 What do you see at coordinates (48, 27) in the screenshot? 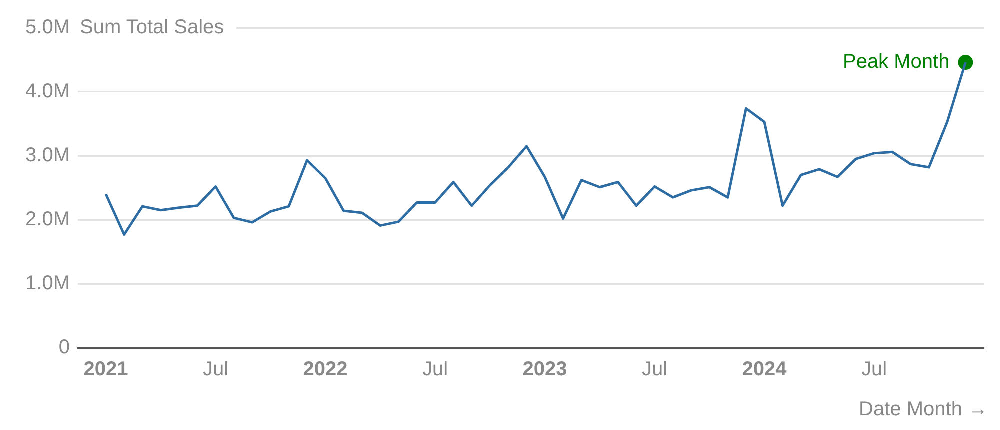
I see `y-tick-label: 5.0M` at bounding box center [48, 27].